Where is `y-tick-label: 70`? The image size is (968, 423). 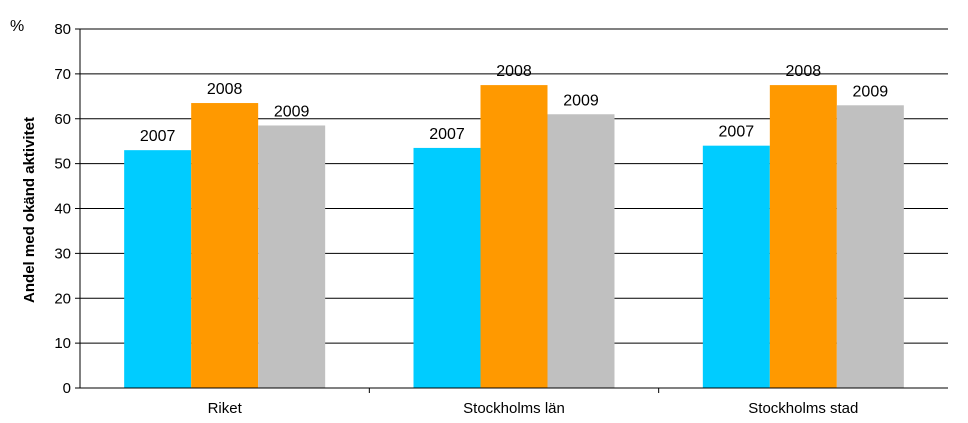
y-tick-label: 70 is located at coordinates (62, 74).